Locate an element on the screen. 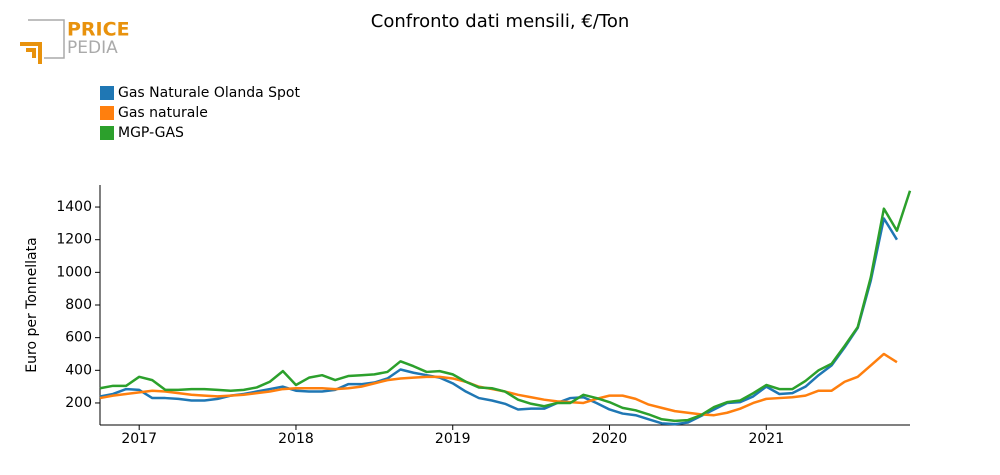  x-tick-label: 2018 is located at coordinates (296, 439).